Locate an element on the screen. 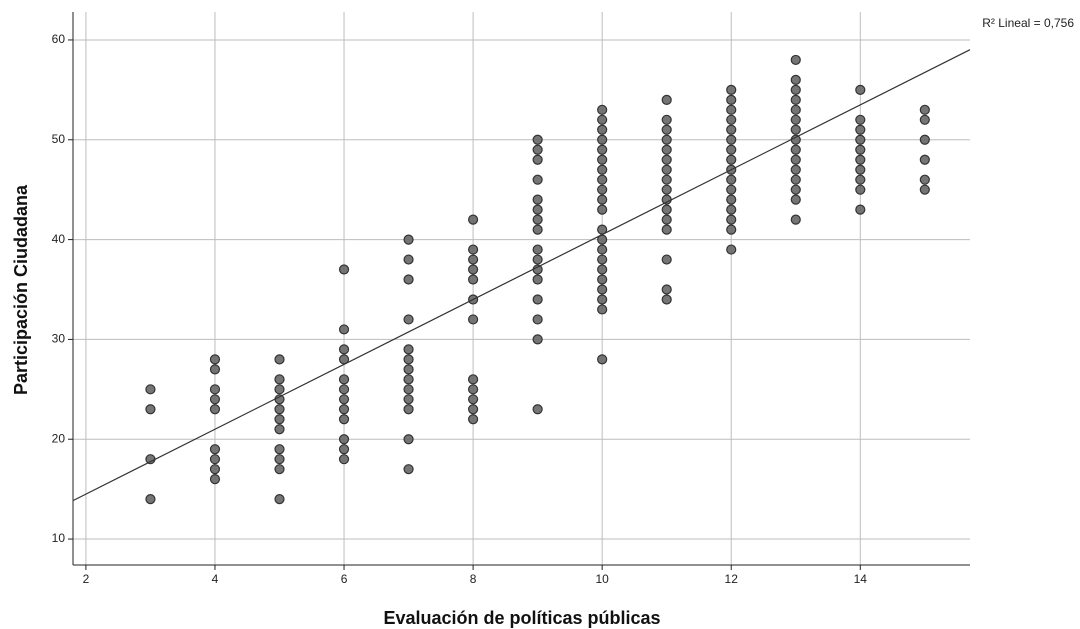 Image resolution: width=1080 pixels, height=629 pixels. x-tick-label: 2 is located at coordinates (86, 579).